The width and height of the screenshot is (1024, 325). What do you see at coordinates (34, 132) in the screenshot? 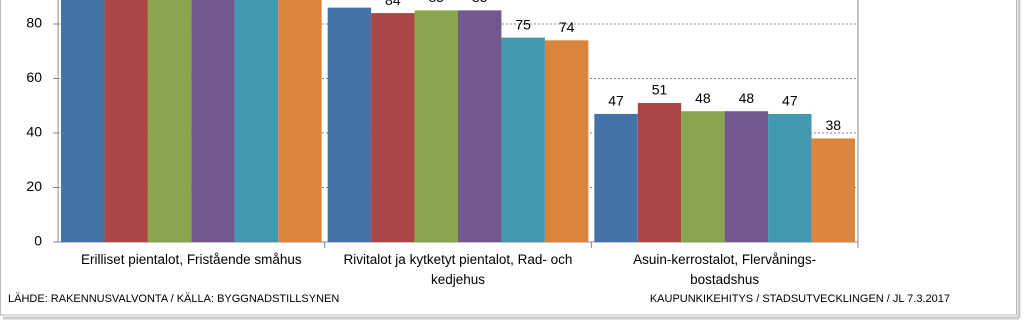
I see `y-tick-label: 40` at bounding box center [34, 132].